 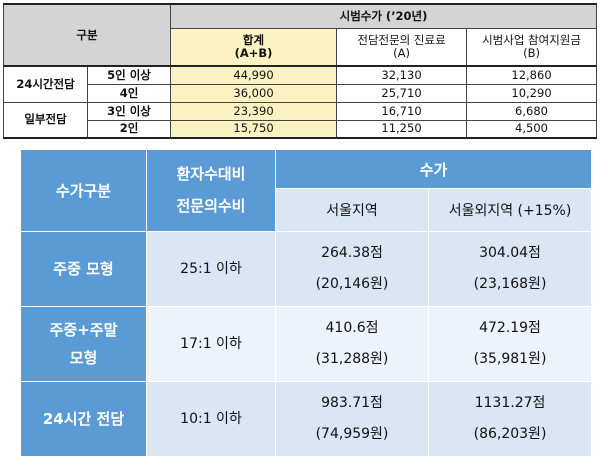 I want to click on group-label-partial: 일부전담, so click(x=45, y=120).